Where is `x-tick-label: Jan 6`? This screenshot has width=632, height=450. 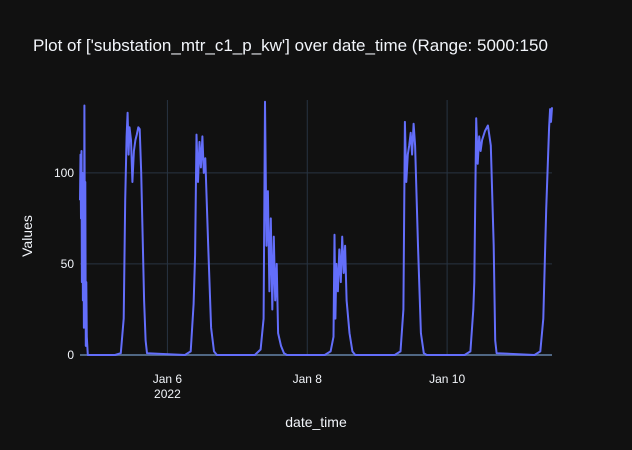
x-tick-label: Jan 6 is located at coordinates (168, 379).